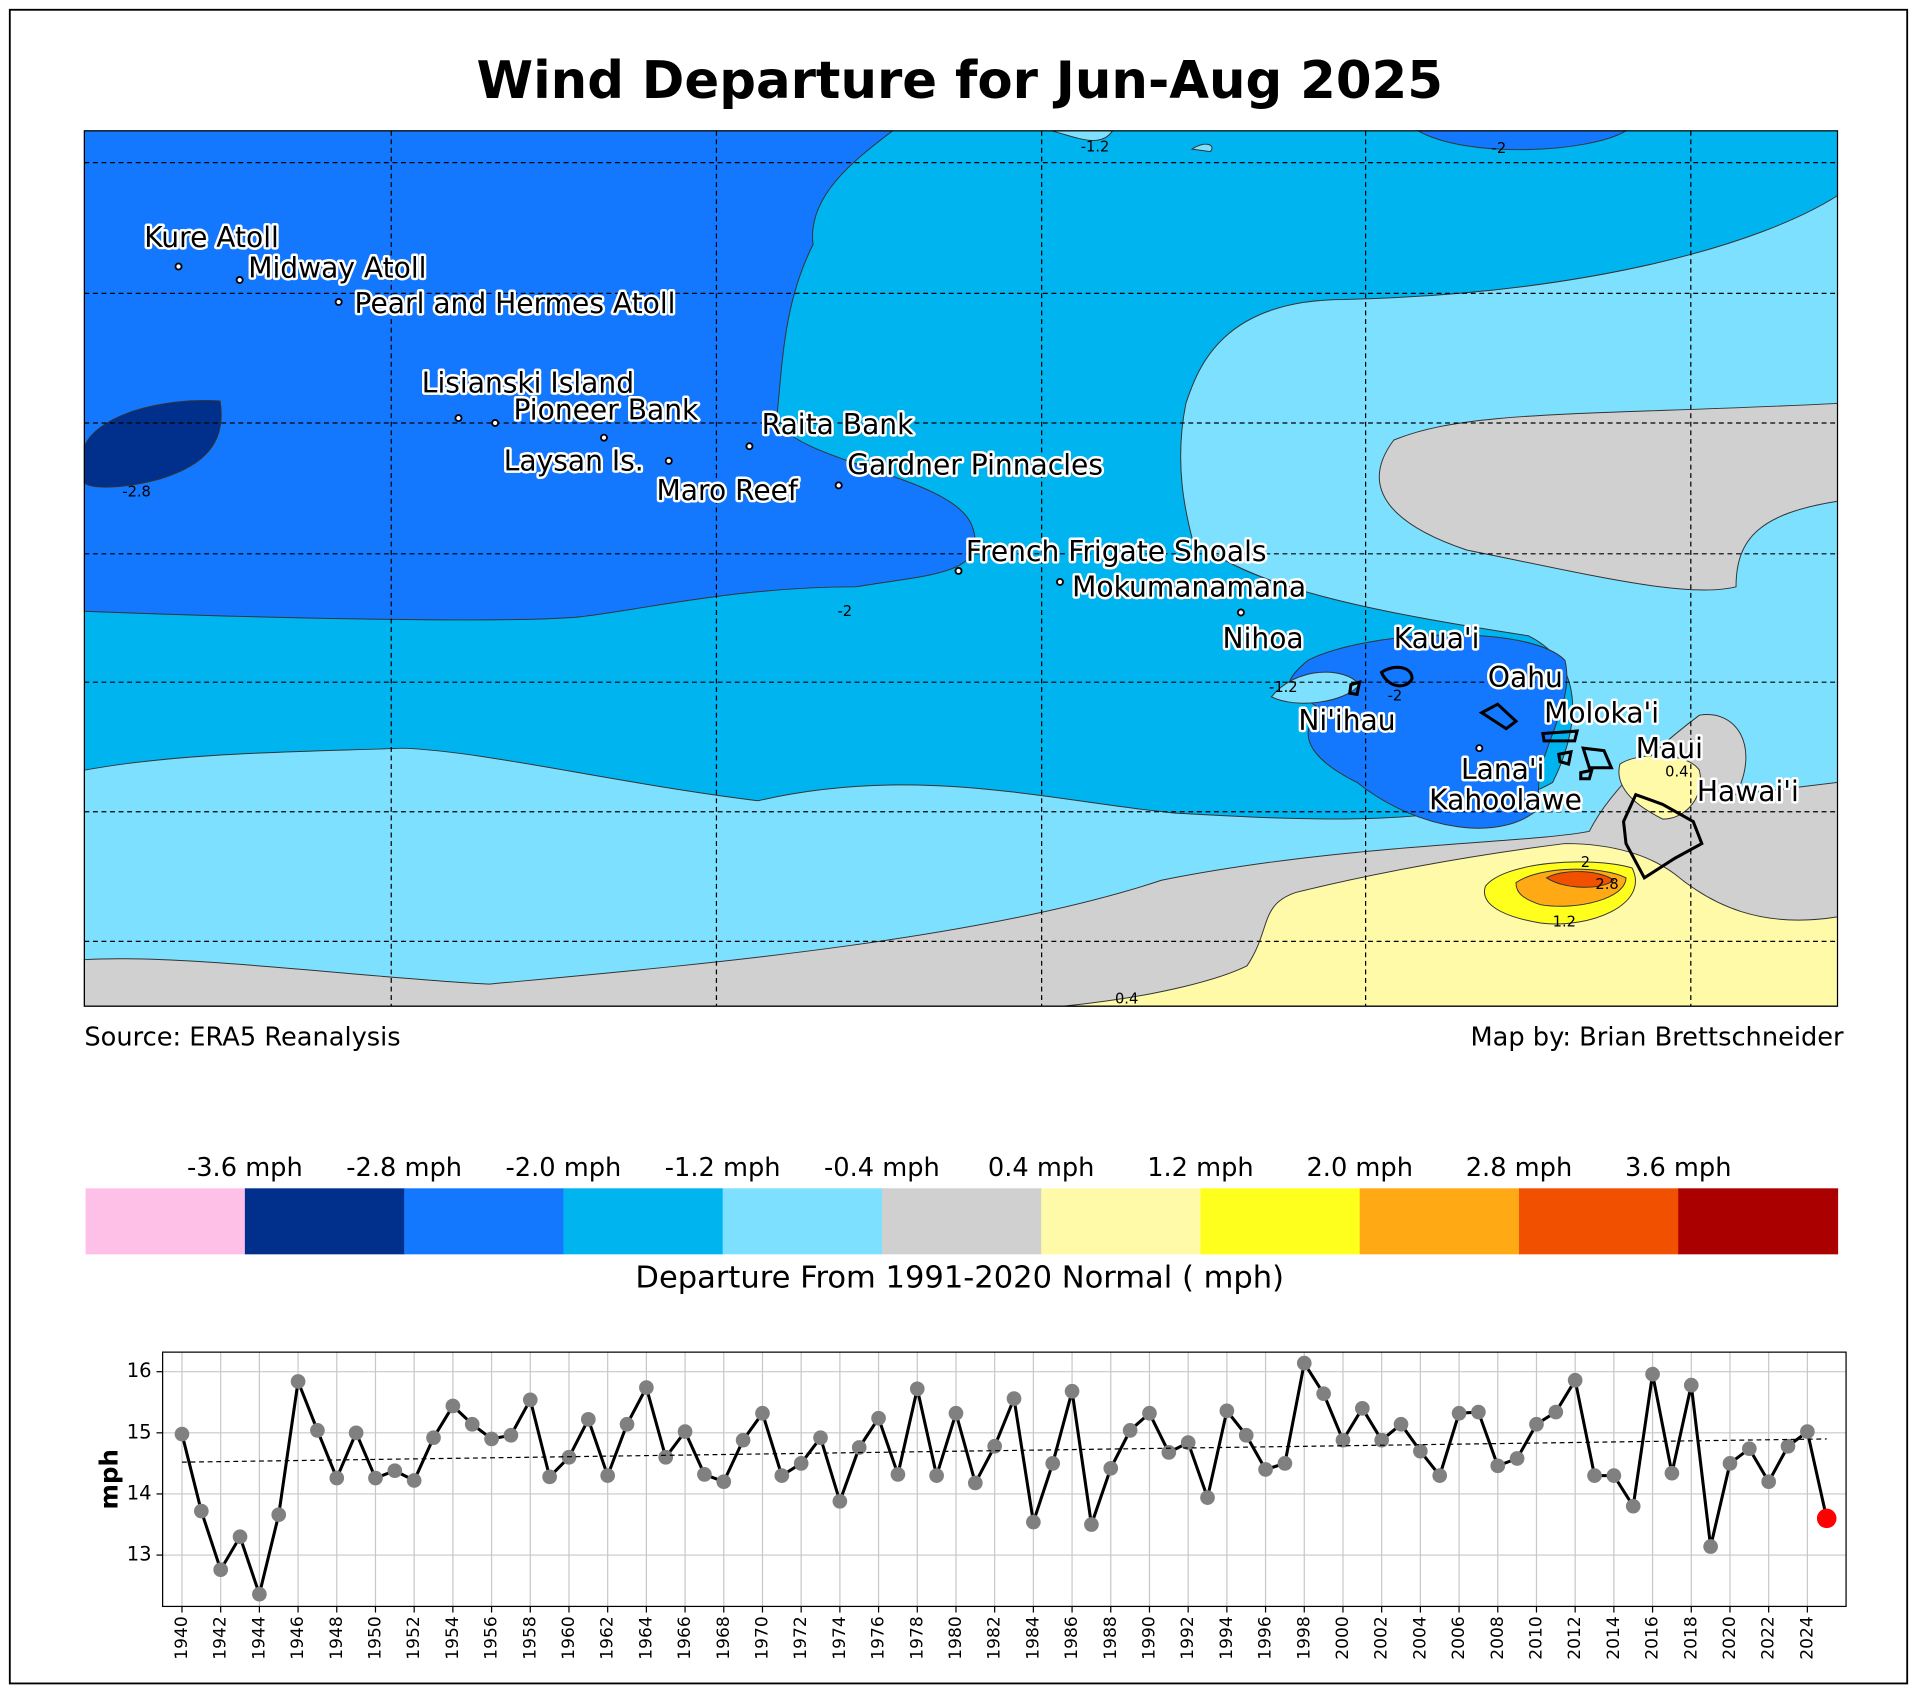 This screenshot has height=1692, width=1917. Describe the element at coordinates (1502, 769) in the screenshot. I see `place-label: Lana'i` at that location.